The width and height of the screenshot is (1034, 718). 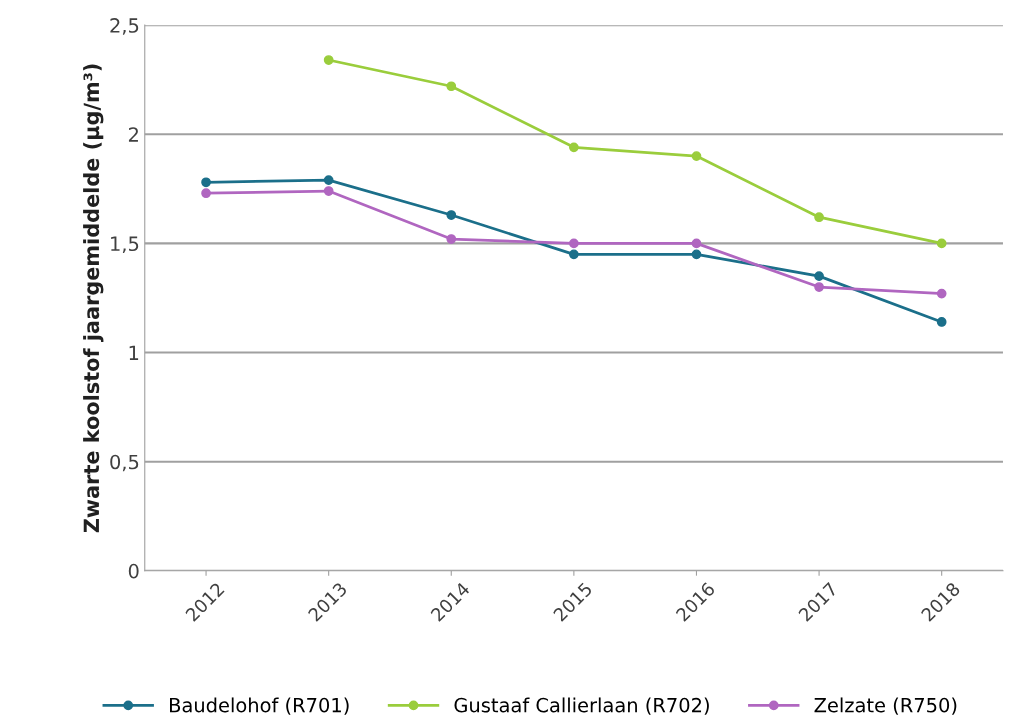 What do you see at coordinates (124, 463) in the screenshot?
I see `y-tick-label: 0,5` at bounding box center [124, 463].